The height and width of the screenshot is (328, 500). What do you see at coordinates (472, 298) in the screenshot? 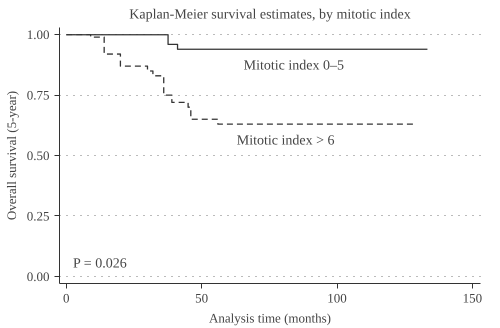
I see `x-tick-label: 150` at bounding box center [472, 298].